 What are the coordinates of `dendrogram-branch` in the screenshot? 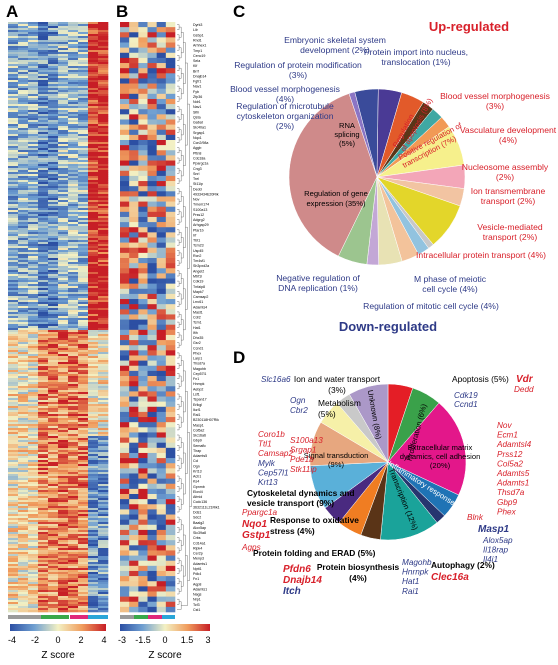 It's located at (180, 484).